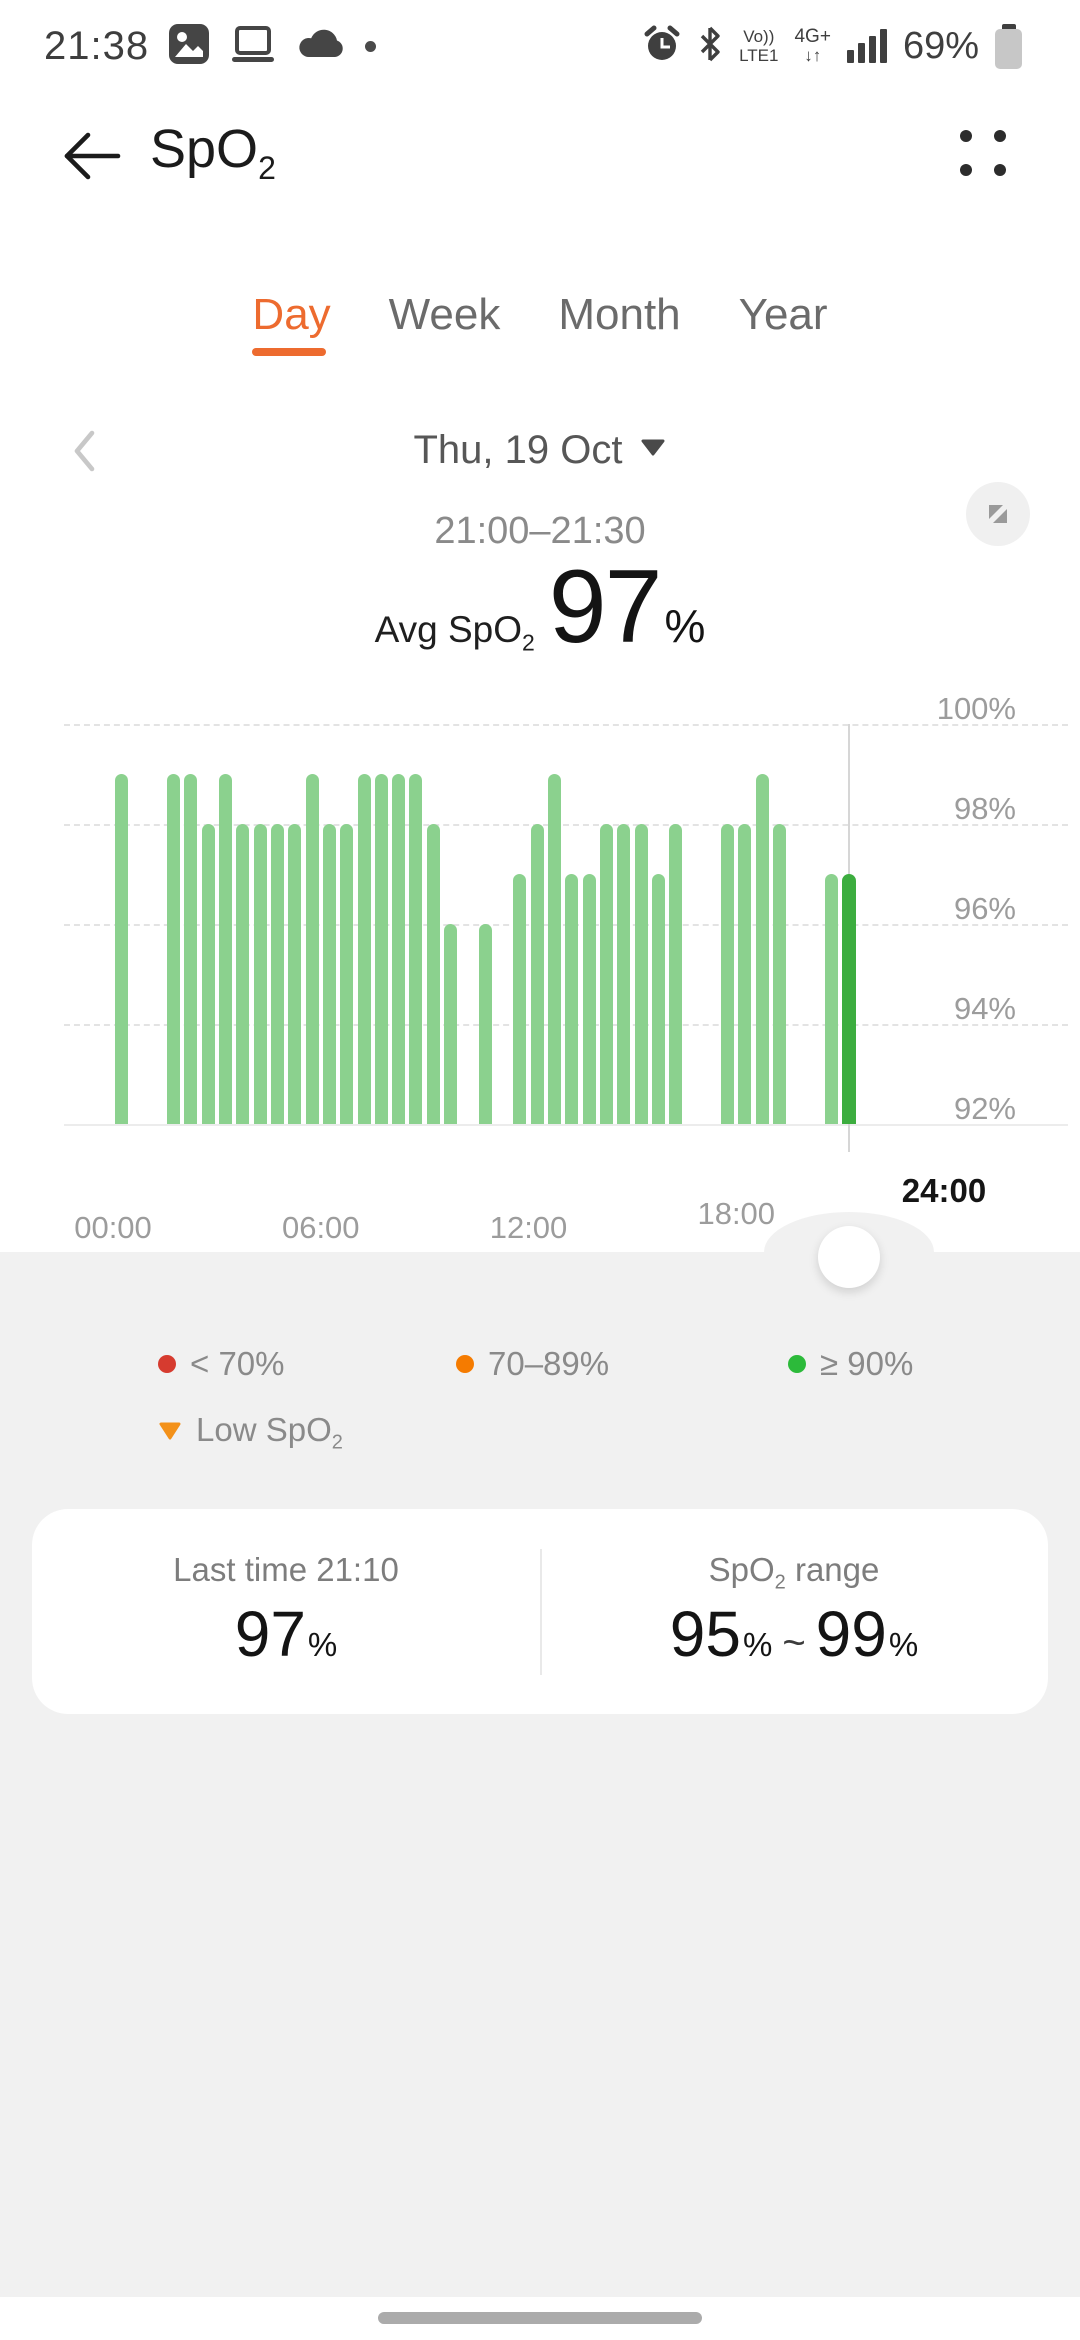  I want to click on more-notifications-dot-icon, so click(371, 46).